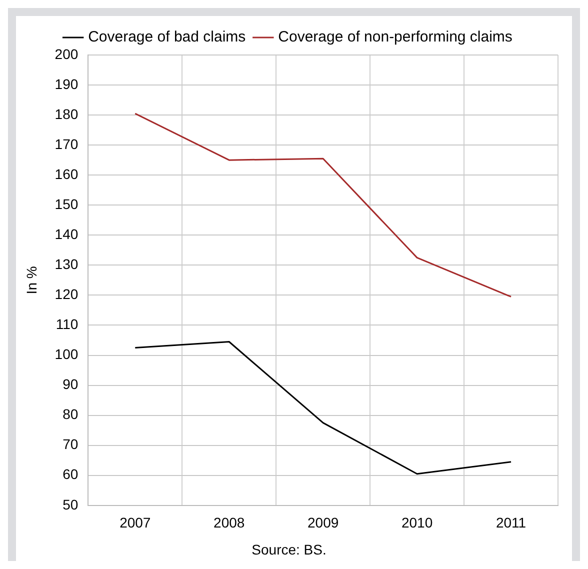 The image size is (588, 569). Describe the element at coordinates (66, 354) in the screenshot. I see `y-tick-label: 100` at that location.